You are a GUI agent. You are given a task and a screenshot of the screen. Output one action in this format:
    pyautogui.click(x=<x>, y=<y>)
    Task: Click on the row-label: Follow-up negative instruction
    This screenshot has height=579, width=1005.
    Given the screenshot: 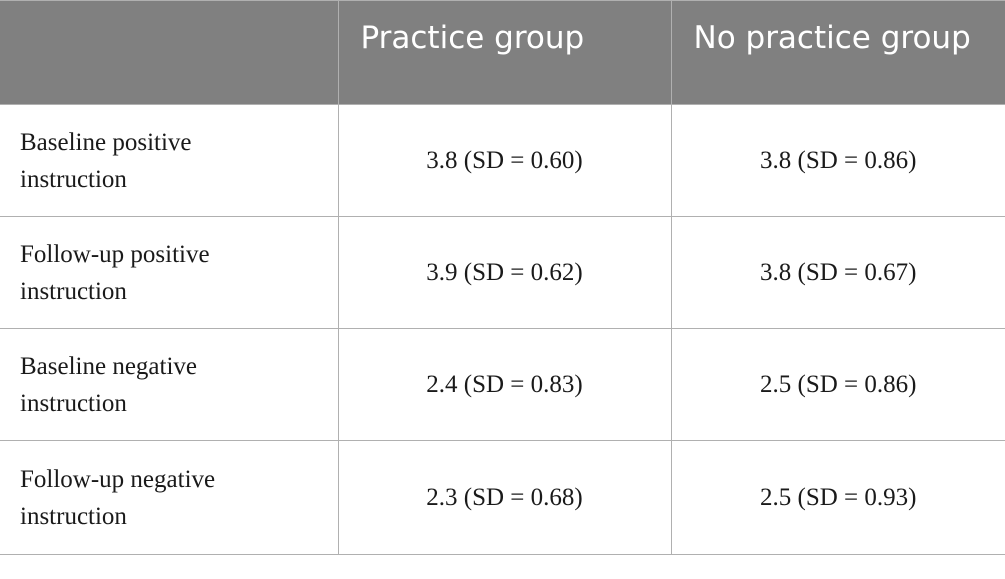 What is the action you would take?
    pyautogui.click(x=169, y=497)
    